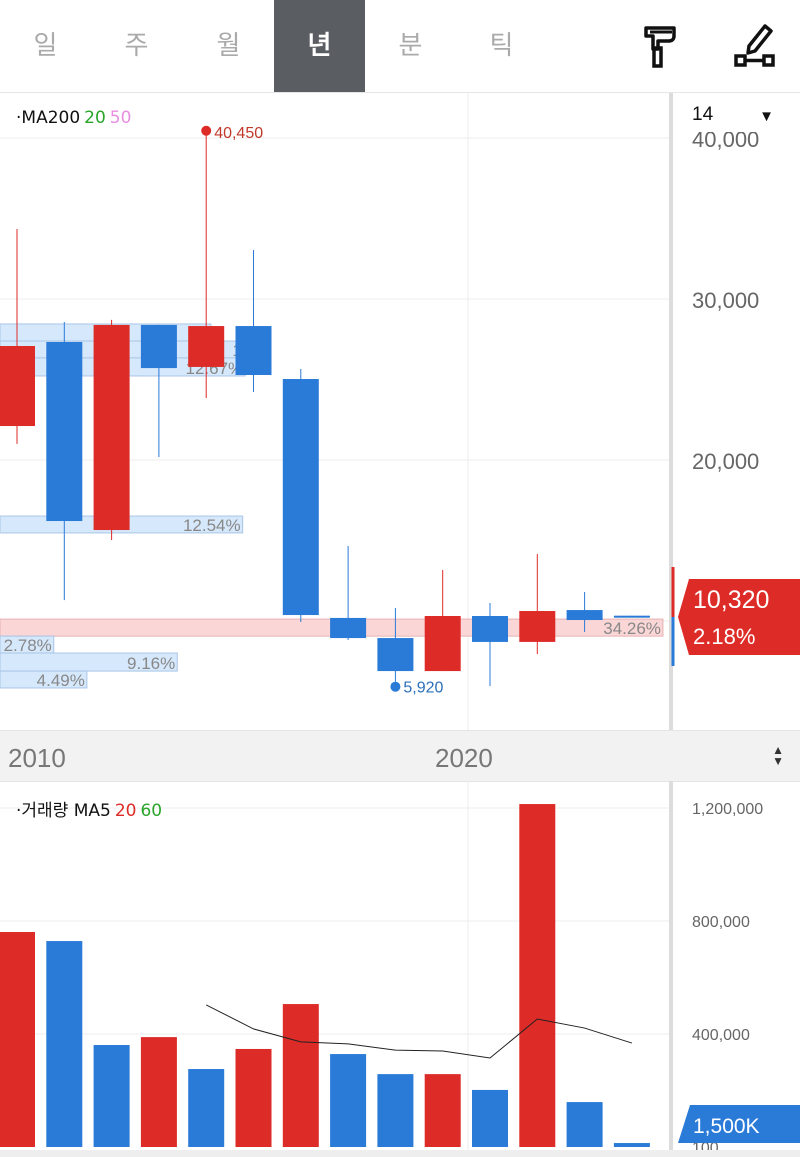 The width and height of the screenshot is (800, 1157). What do you see at coordinates (755, 46) in the screenshot?
I see `drawing-tool-icon` at bounding box center [755, 46].